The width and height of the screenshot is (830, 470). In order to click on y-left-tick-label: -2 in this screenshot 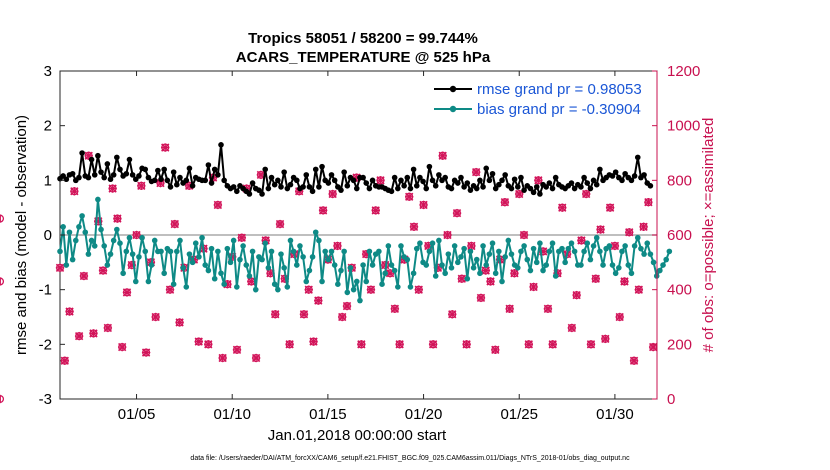, I will do `click(45, 344)`.